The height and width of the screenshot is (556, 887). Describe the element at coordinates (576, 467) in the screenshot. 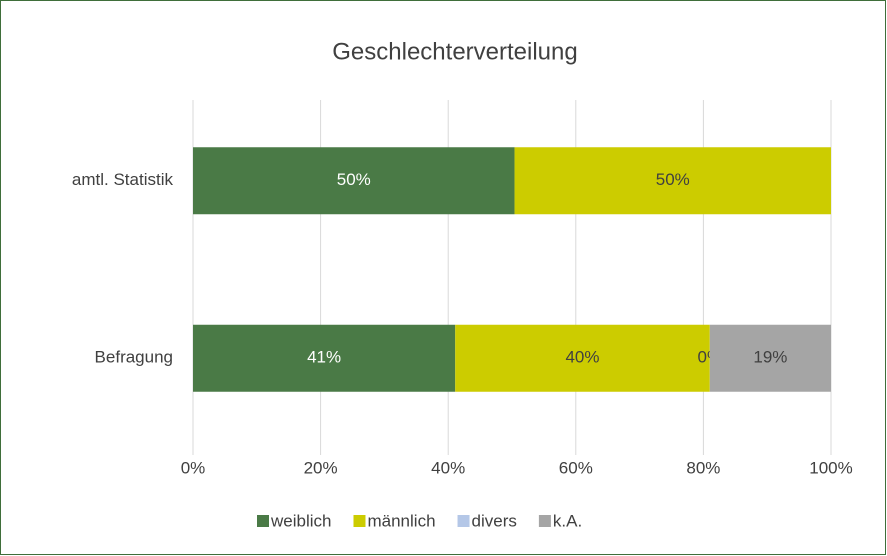

I see `x-tick-label: 60%` at that location.